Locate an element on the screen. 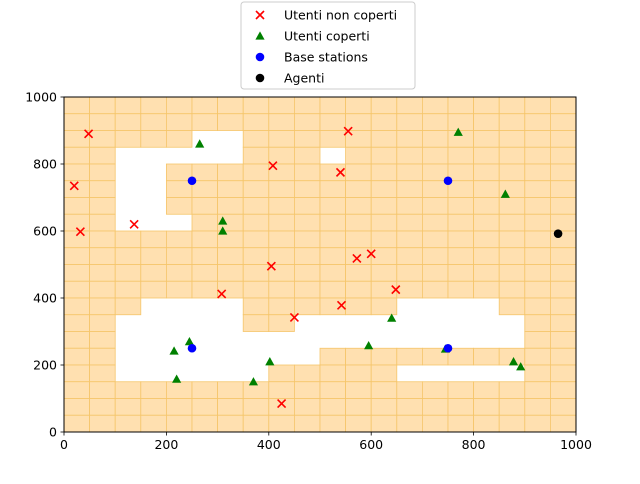 This screenshot has height=484, width=640. legend-label-agenti: Agenti is located at coordinates (304, 78).